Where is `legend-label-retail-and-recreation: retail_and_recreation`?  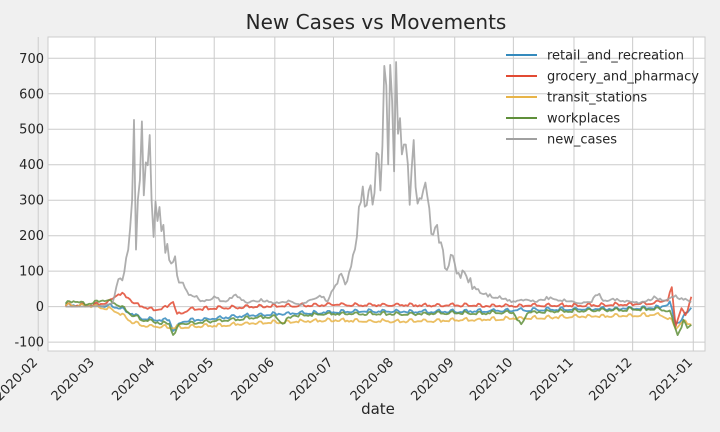
legend-label-retail-and-recreation: retail_and_recreation is located at coordinates (615, 56).